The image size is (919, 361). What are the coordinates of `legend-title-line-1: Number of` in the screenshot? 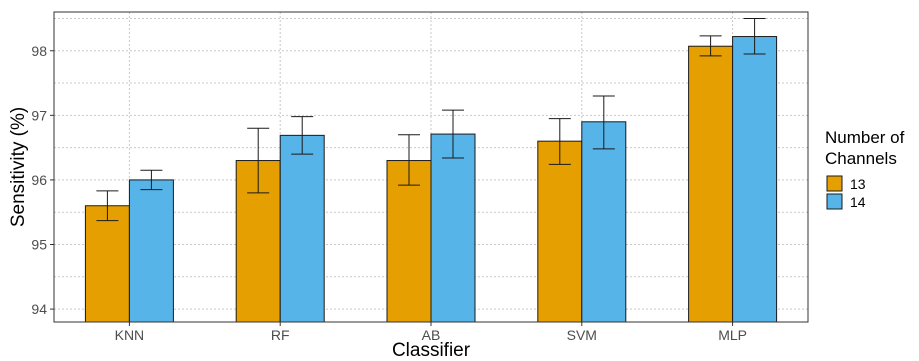 It's located at (865, 137).